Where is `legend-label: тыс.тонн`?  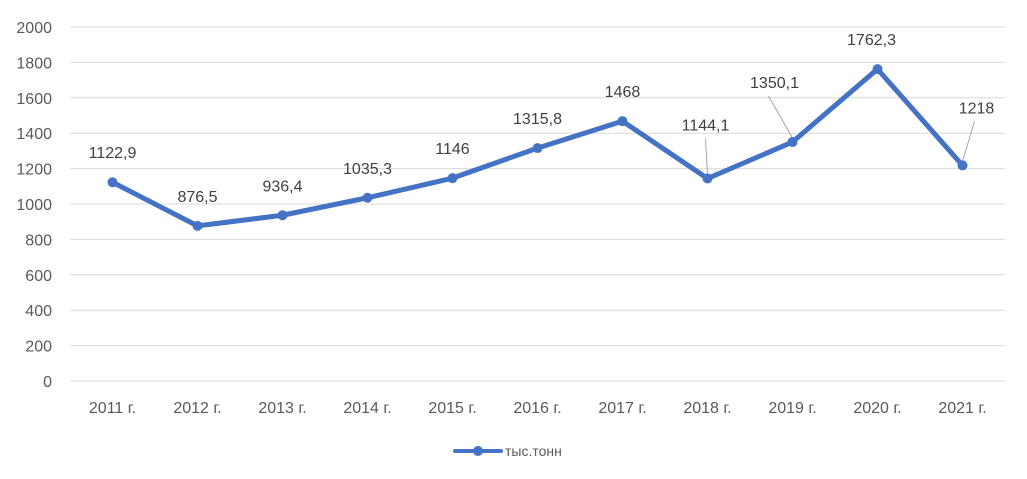 legend-label: тыс.тонн is located at coordinates (533, 451).